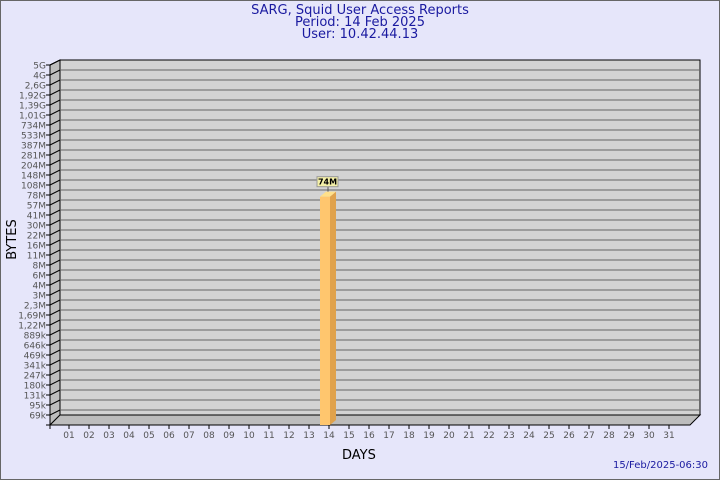 This screenshot has width=720, height=480. I want to click on x-tick-label: 12, so click(288, 436).